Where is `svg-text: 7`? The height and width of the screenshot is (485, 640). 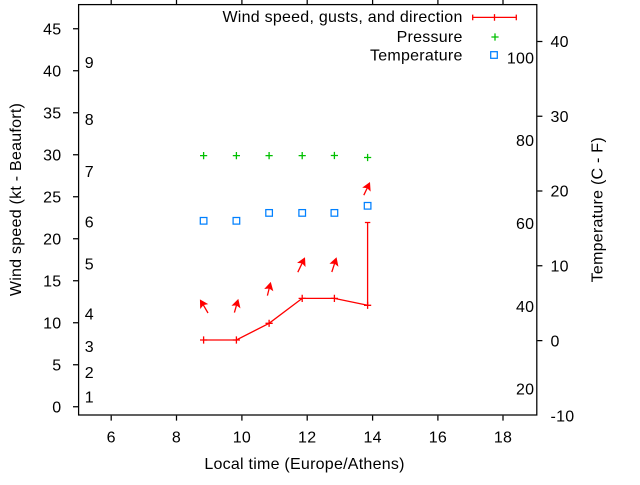 svg-text: 7 is located at coordinates (89, 172).